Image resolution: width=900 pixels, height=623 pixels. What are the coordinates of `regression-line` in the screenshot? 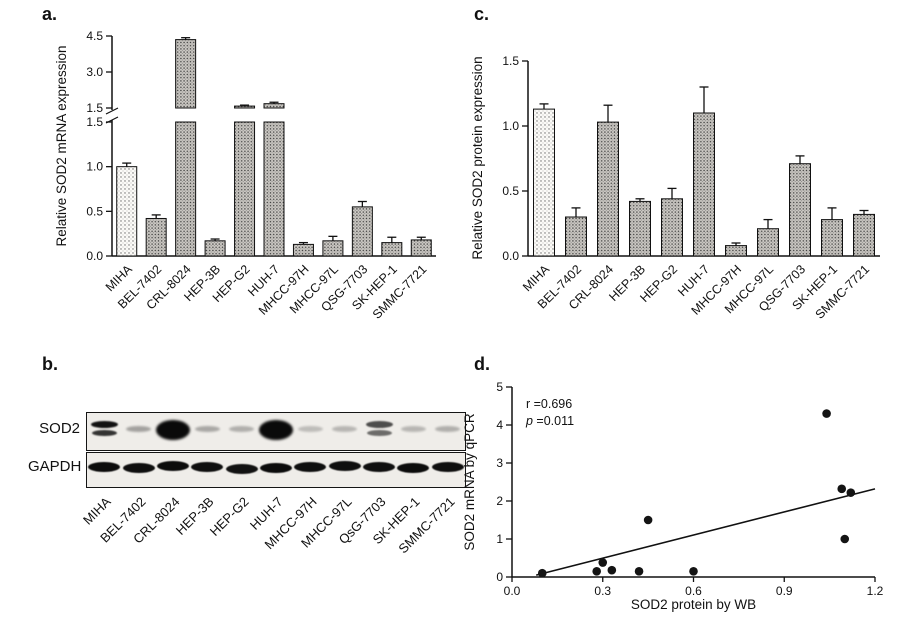 It's located at (706, 532).